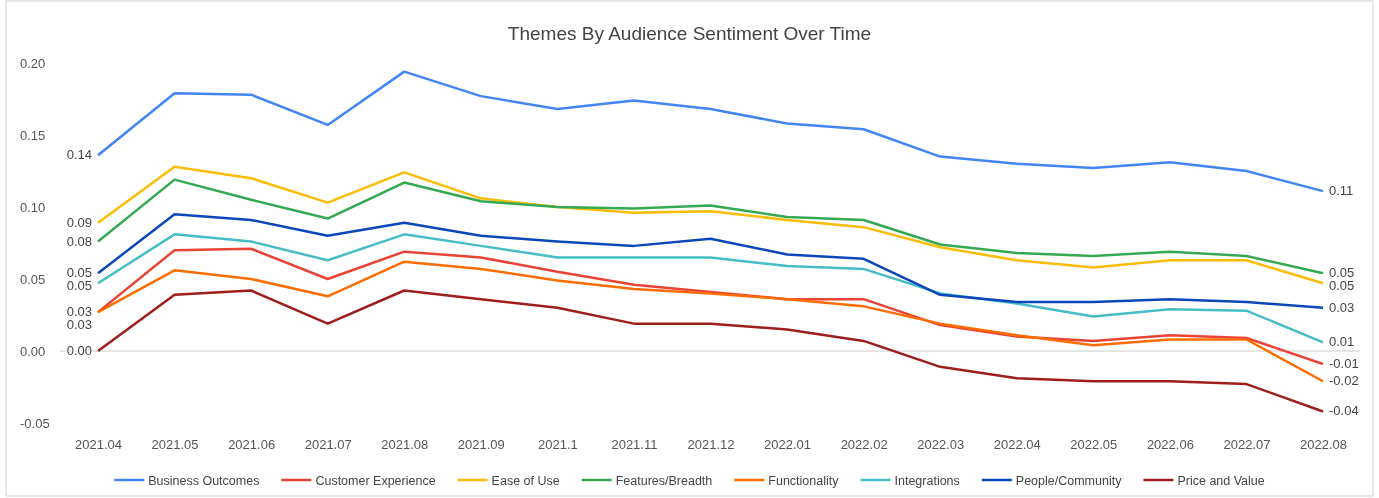 This screenshot has width=1379, height=498. What do you see at coordinates (481, 445) in the screenshot?
I see `x-tick-label: 2021.09` at bounding box center [481, 445].